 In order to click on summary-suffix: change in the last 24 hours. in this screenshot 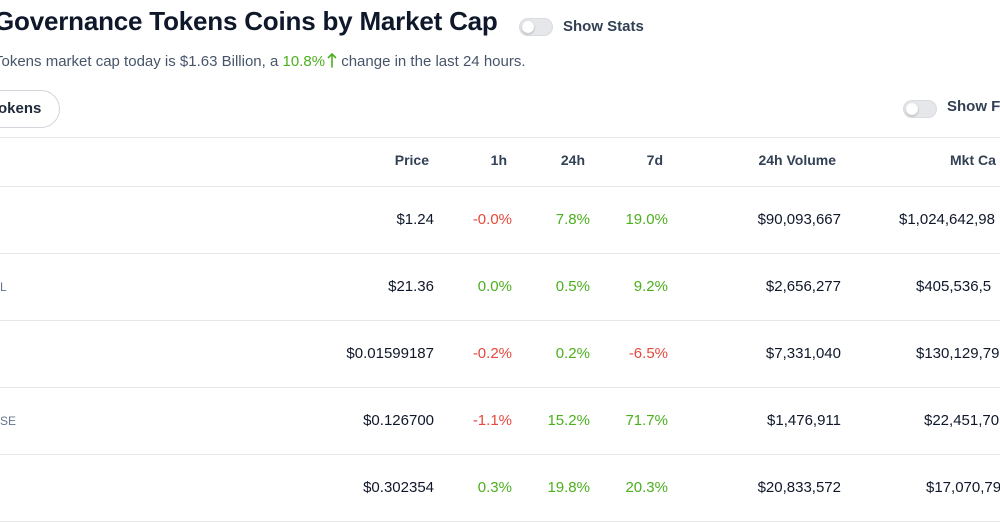, I will do `click(431, 61)`.